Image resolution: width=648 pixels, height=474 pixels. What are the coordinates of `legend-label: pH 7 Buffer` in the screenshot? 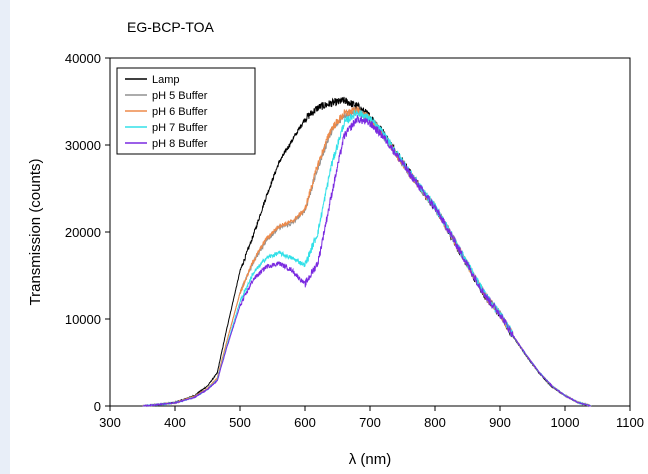 It's located at (180, 128).